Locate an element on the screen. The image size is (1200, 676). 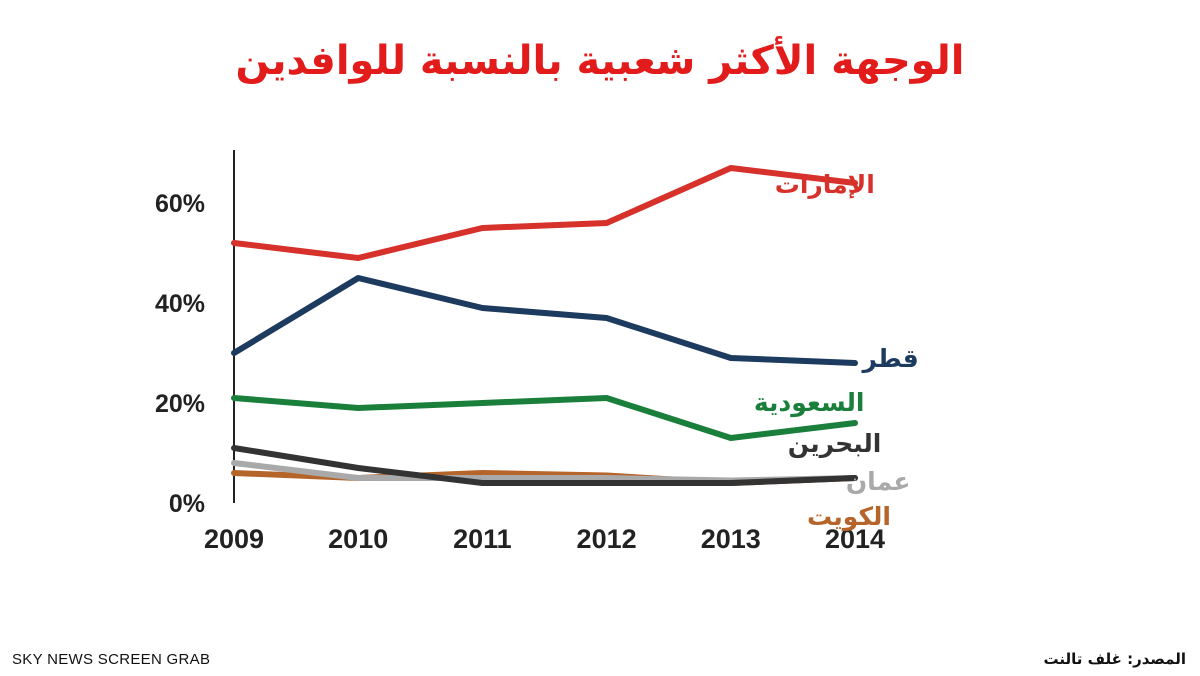
chart-title: الوجهة الأكثر شعبية بالنسبة للوافدين is located at coordinates (600, 61).